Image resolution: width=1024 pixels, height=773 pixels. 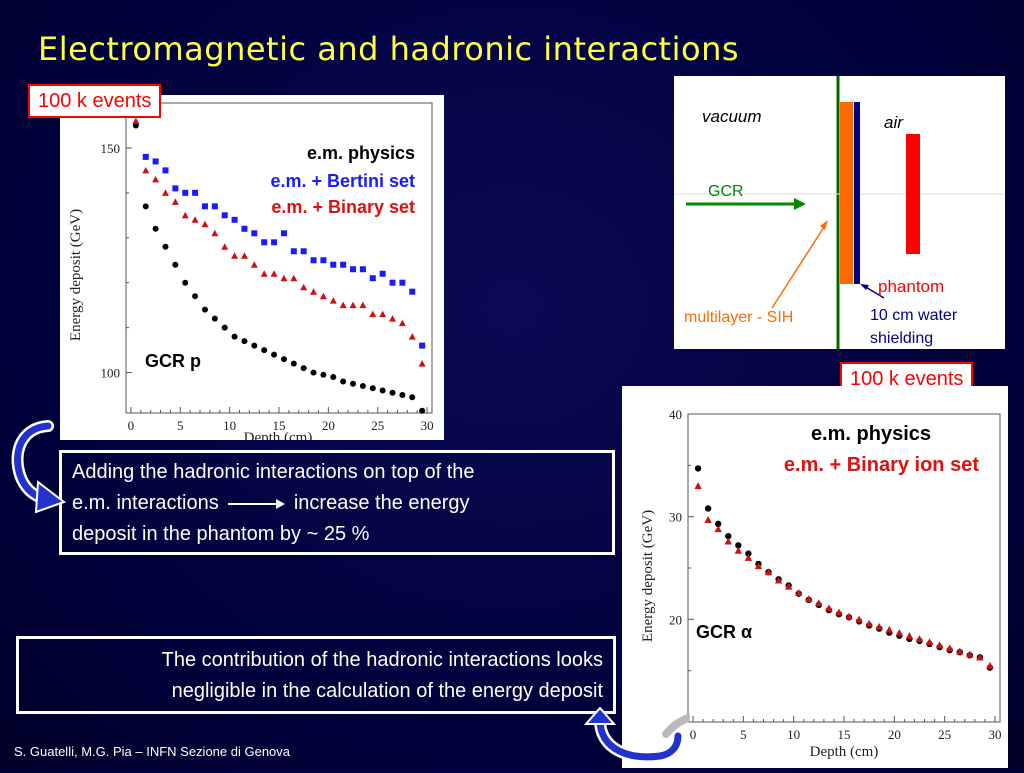 I want to click on plot-label: GCR p, so click(x=173, y=361).